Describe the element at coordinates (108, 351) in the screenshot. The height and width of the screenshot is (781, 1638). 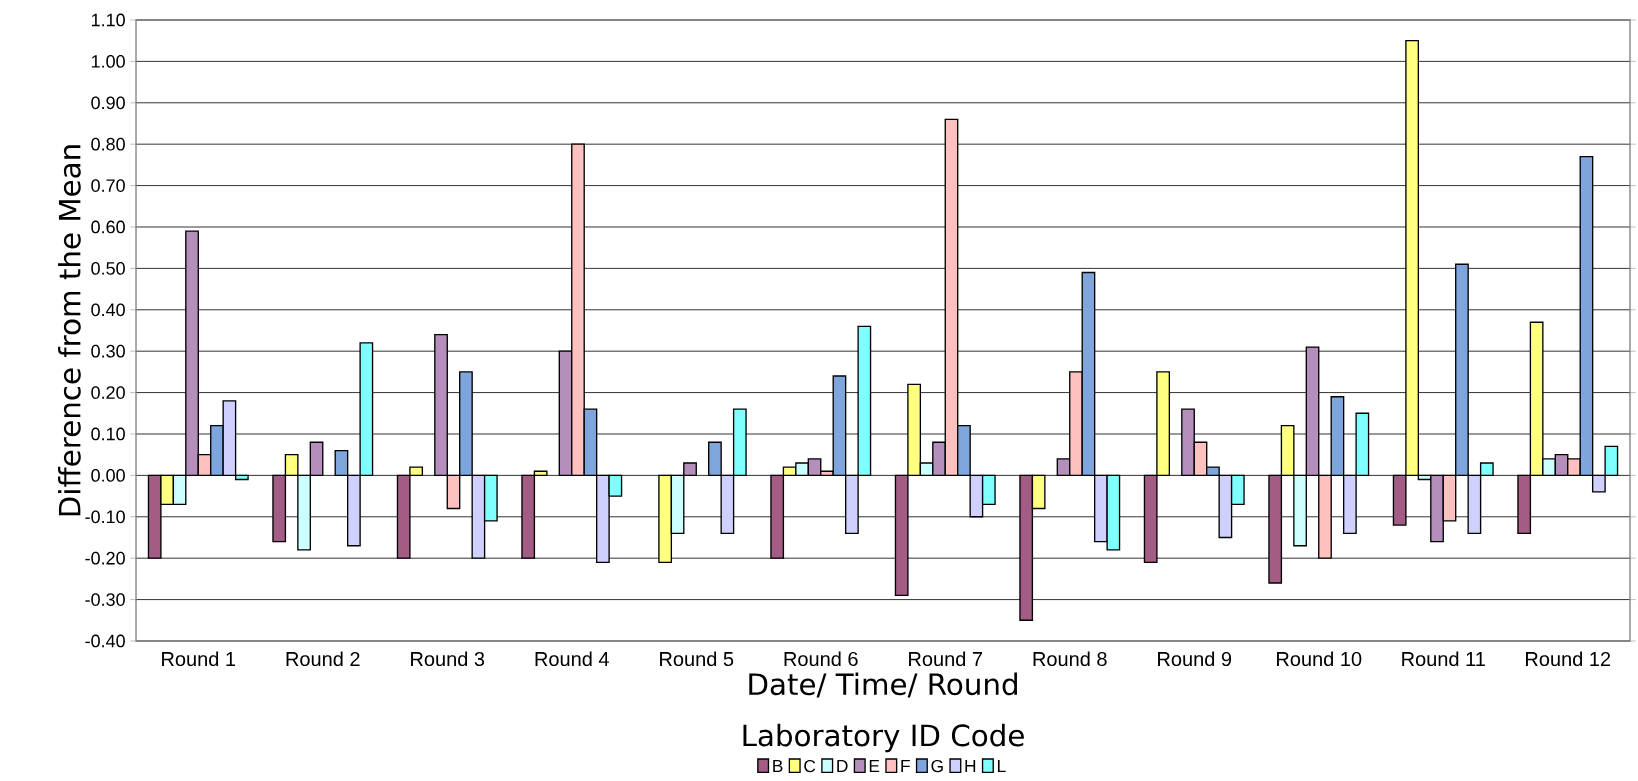
I see `y-tick-label: 0.30` at that location.